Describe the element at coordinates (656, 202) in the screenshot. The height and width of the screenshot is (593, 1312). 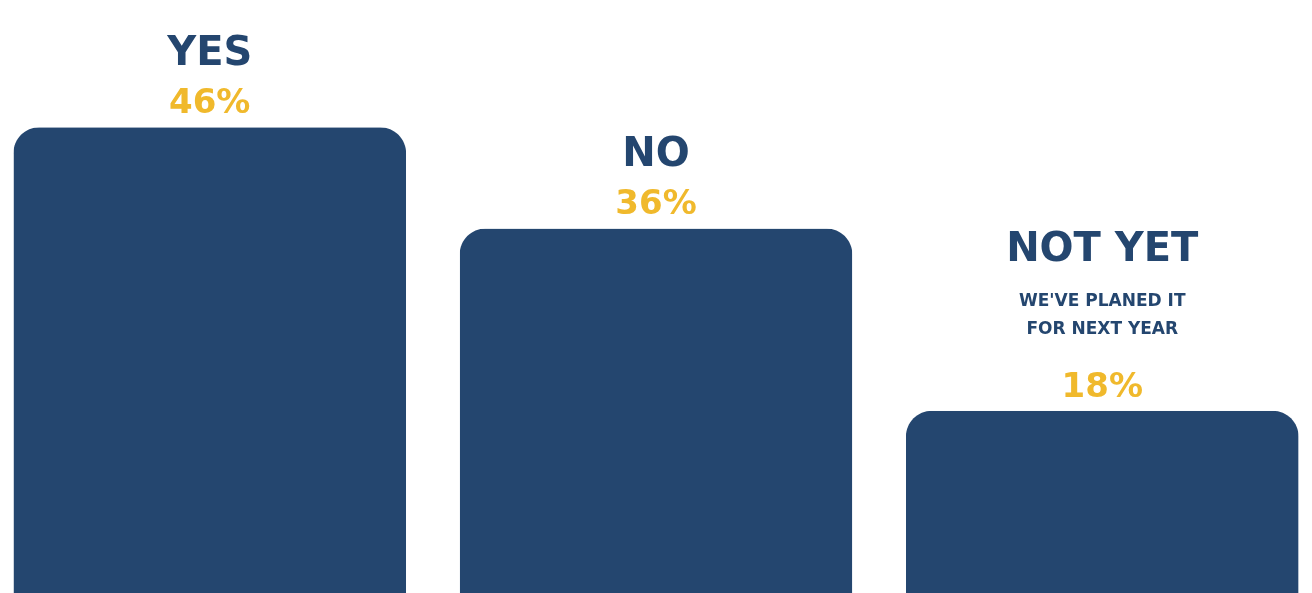
I see `data-label: 36%` at that location.